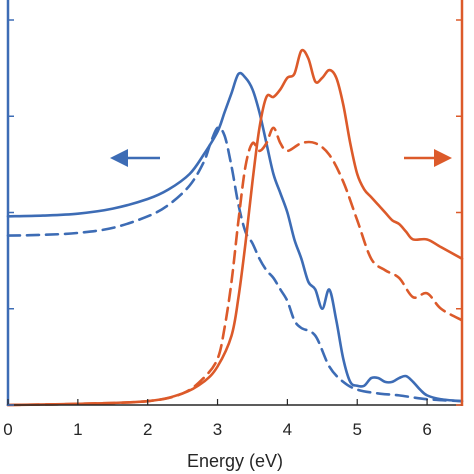 This screenshot has height=474, width=474. I want to click on x-tick-label: 2, so click(147, 429).